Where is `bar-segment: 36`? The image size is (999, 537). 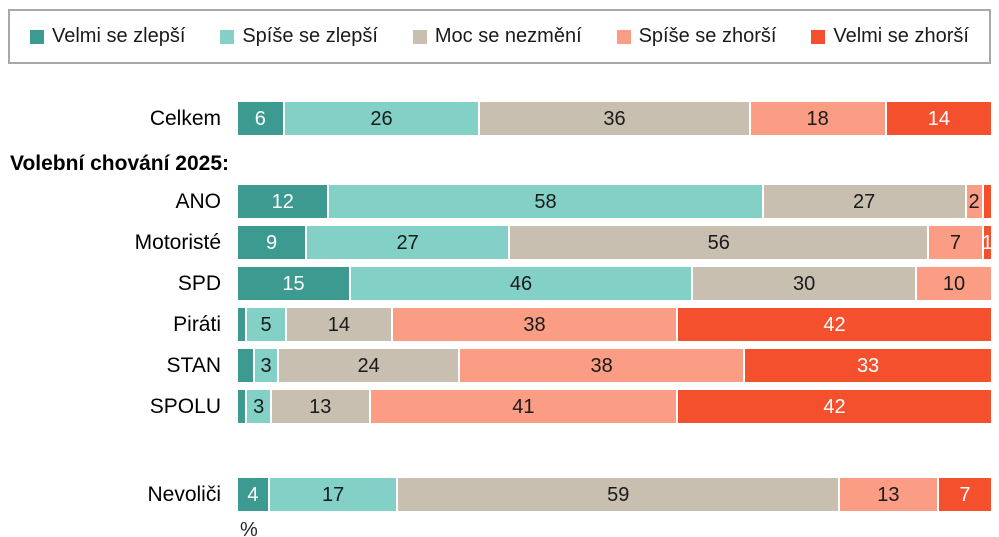
bar-segment: 36 is located at coordinates (614, 118).